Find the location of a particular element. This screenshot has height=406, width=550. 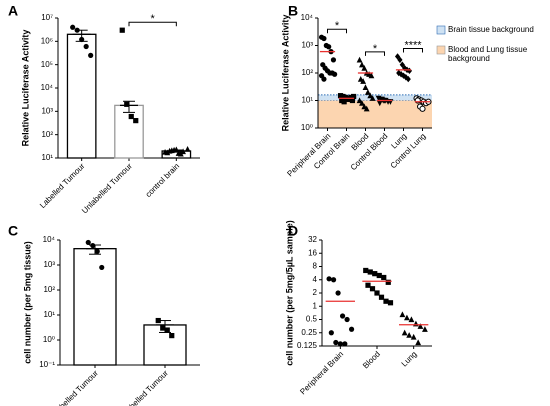

y-tick-label: 10⁻¹ is located at coordinates (47, 364).